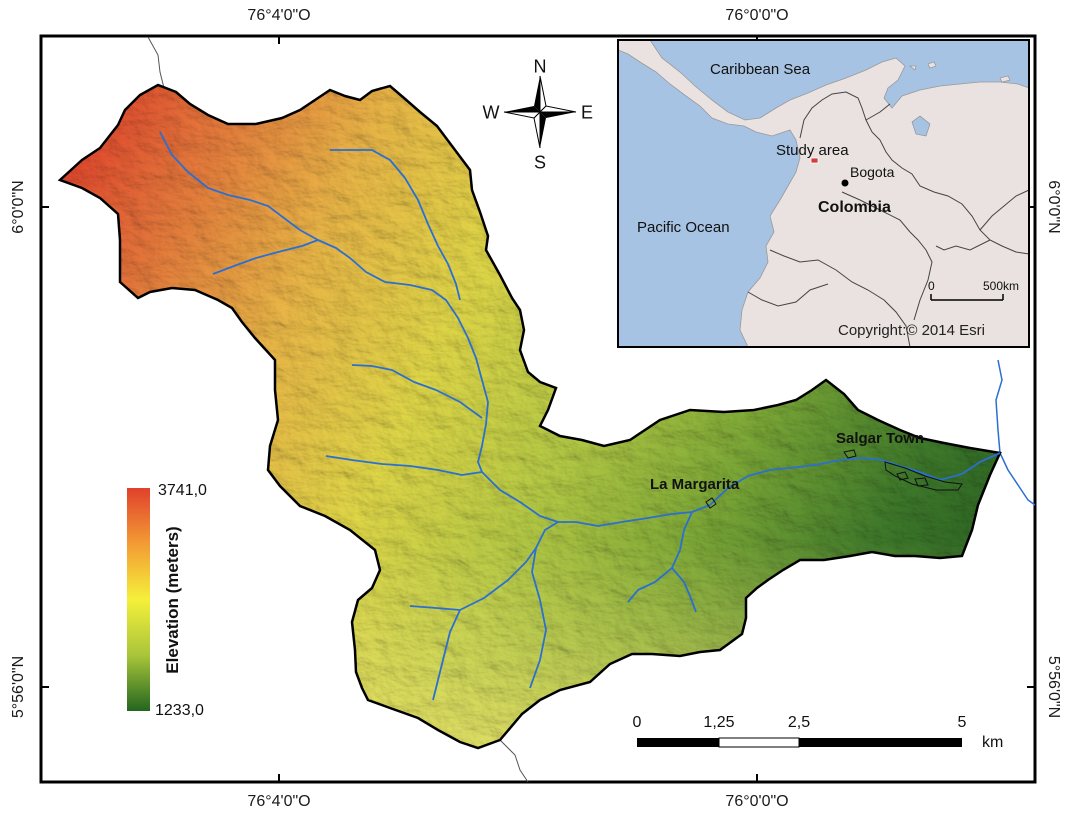 This screenshot has height=832, width=1071. I want to click on outside-river-north, so click(999, 406).